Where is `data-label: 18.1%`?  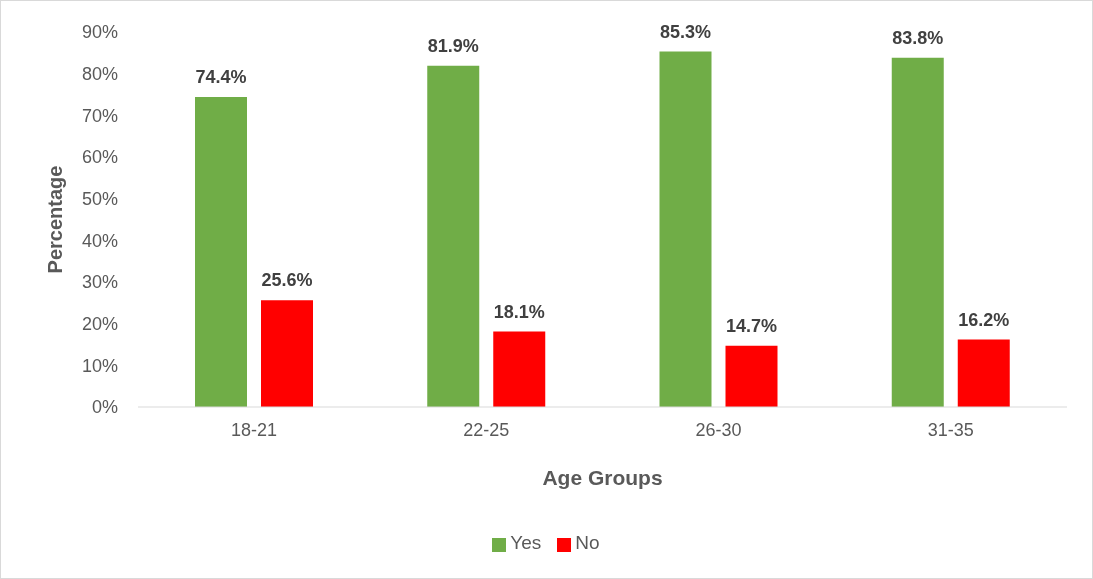 data-label: 18.1% is located at coordinates (519, 311).